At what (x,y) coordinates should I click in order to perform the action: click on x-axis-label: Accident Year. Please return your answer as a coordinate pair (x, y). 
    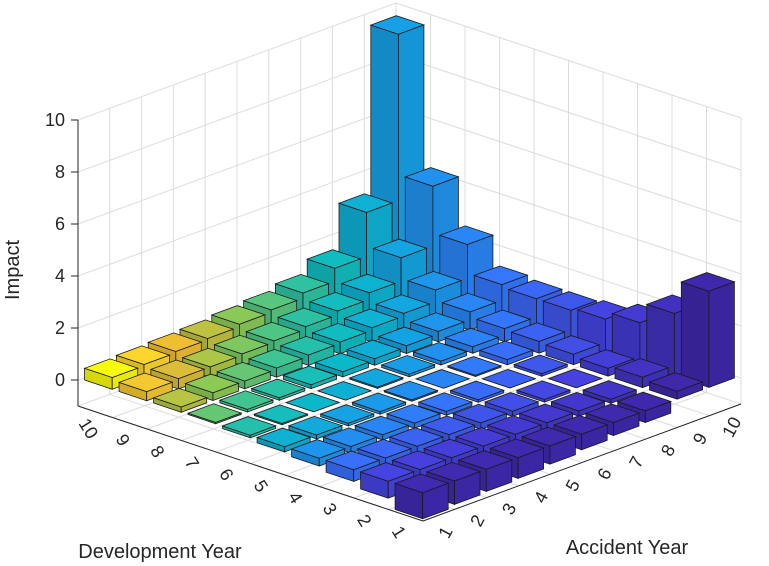
    Looking at the image, I should click on (627, 548).